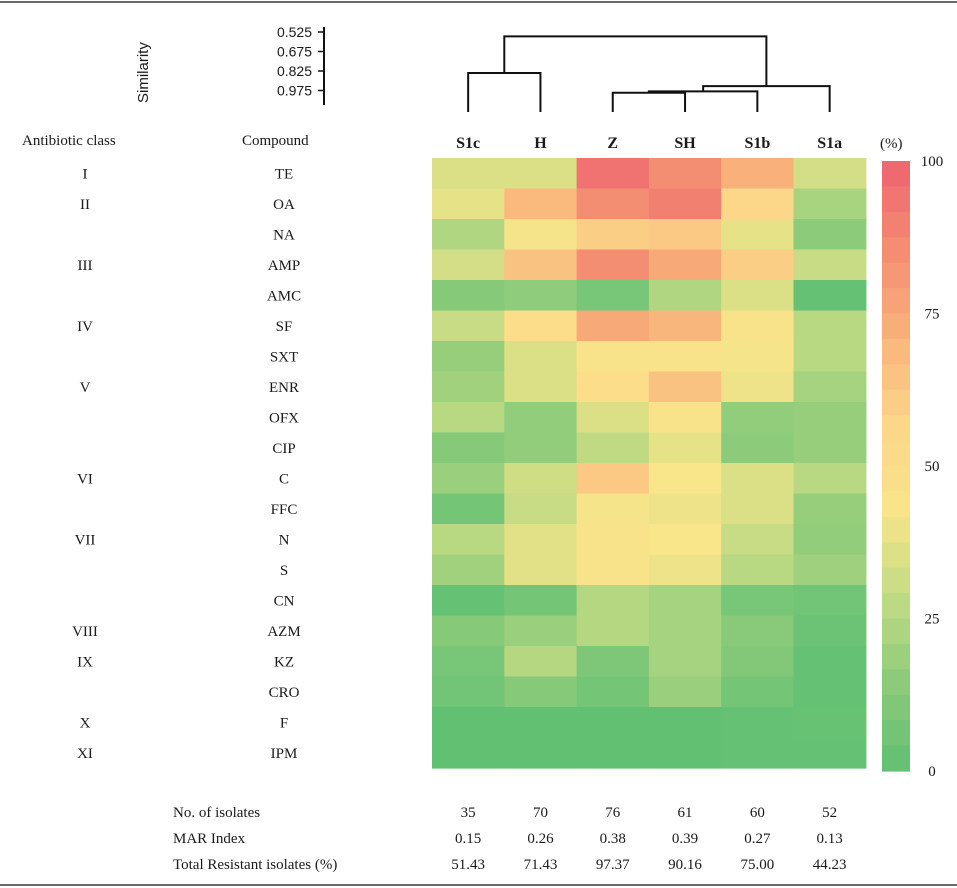  I want to click on compound-label: F, so click(284, 723).